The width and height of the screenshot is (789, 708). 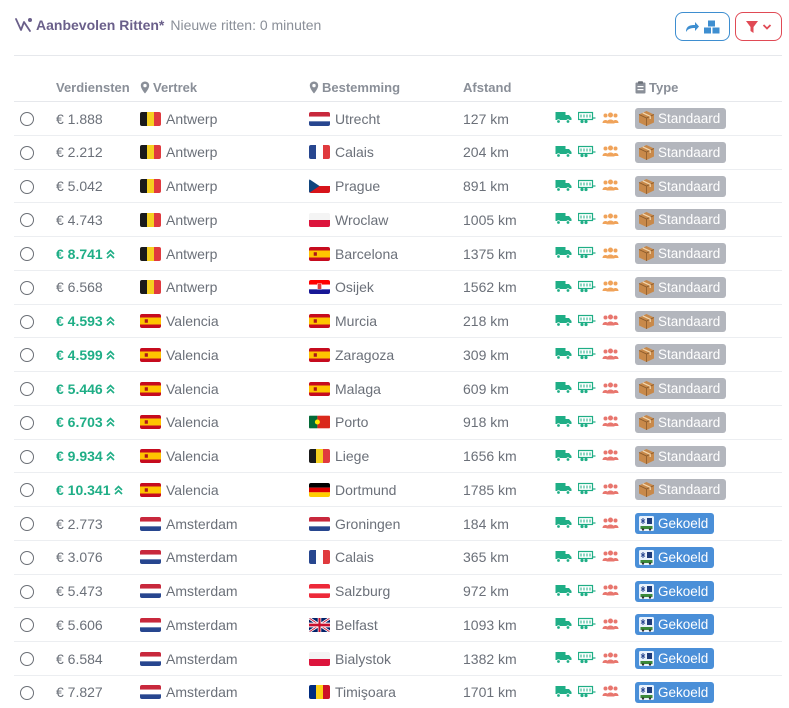 What do you see at coordinates (398, 254) in the screenshot?
I see `table-row: € 8.741 Antwerp Barcelona 1375 km Standaard` at bounding box center [398, 254].